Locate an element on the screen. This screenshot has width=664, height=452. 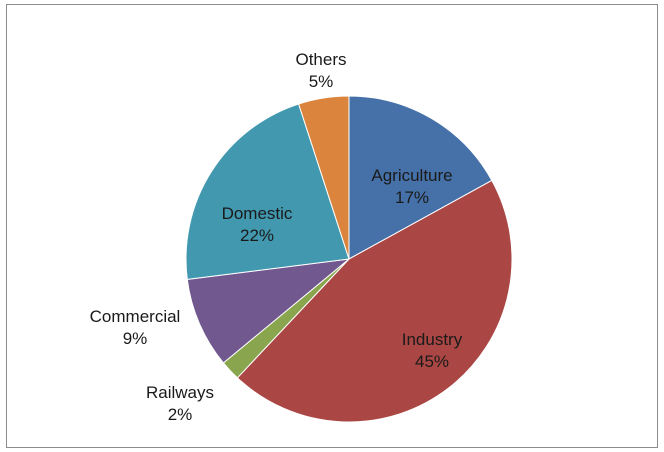
slice-label-industry: Industry 45% is located at coordinates (432, 350).